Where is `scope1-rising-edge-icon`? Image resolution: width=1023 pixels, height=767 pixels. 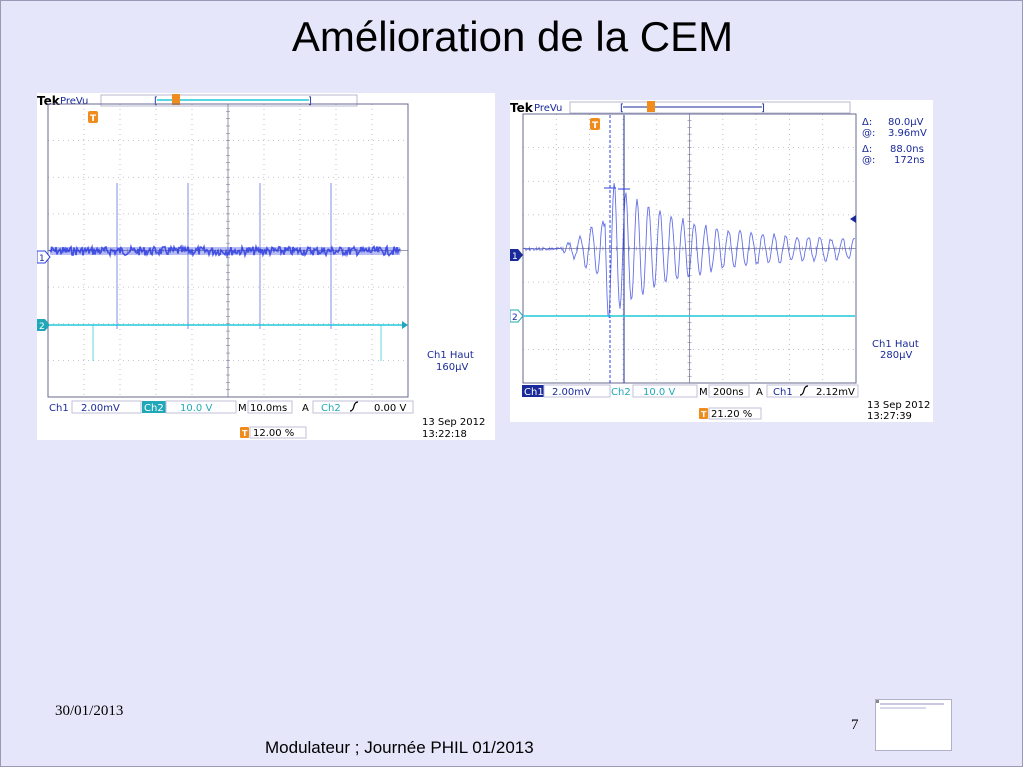
scope1-rising-edge-icon is located at coordinates (354, 406).